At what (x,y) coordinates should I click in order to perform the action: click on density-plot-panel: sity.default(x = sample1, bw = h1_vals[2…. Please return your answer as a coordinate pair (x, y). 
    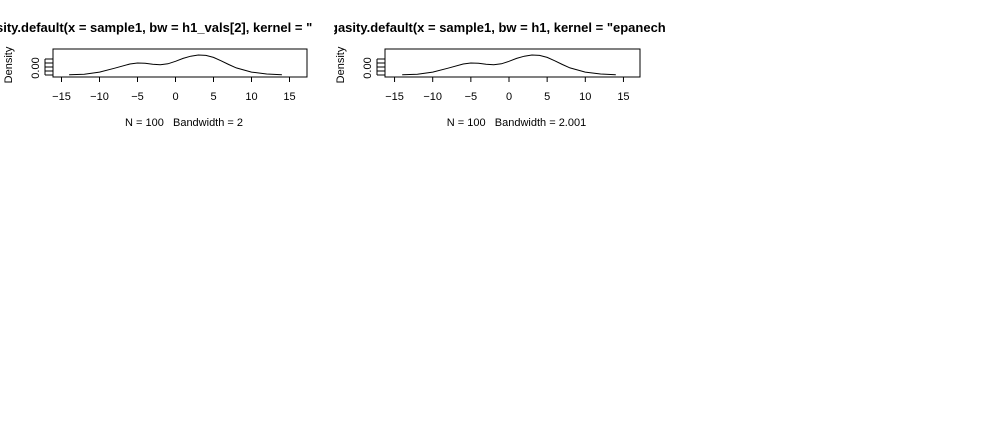
    Looking at the image, I should click on (167, 70).